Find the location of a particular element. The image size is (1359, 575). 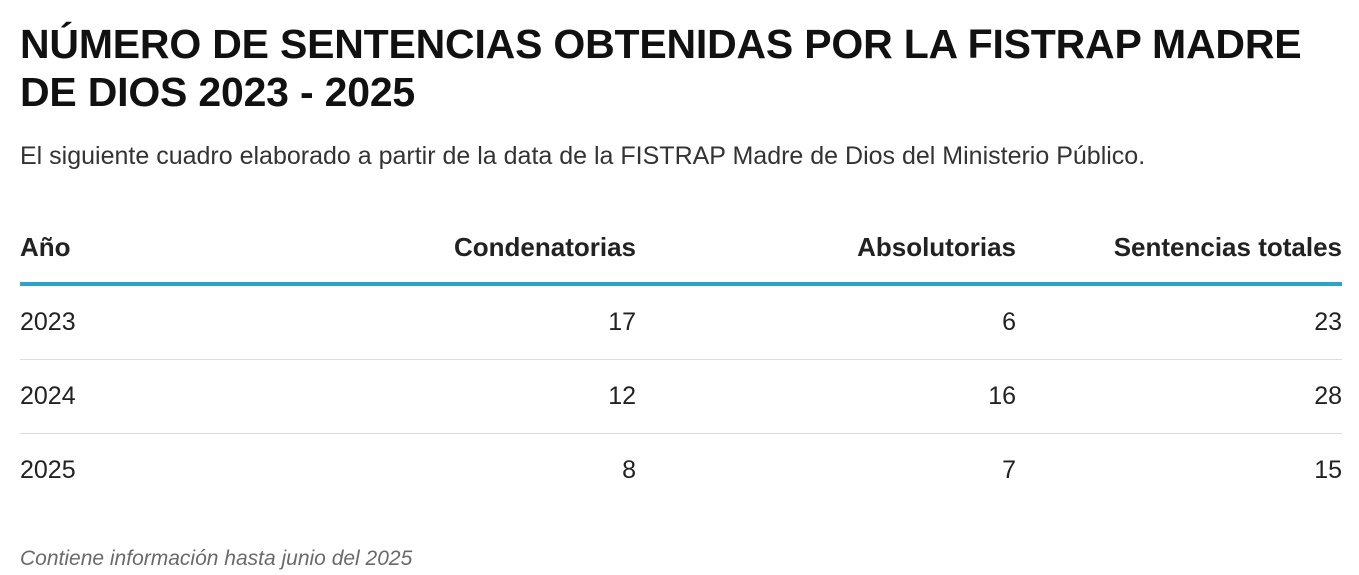

column-header-absolutorias: Absolutorias is located at coordinates (826, 249).